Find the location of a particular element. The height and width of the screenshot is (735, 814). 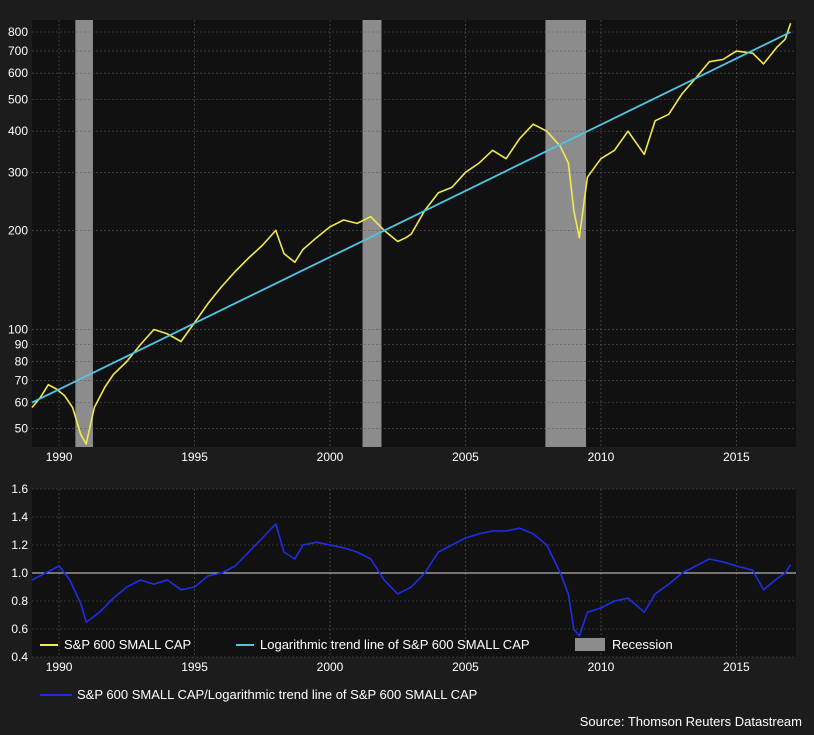

ratio-x-tick-label: 2015 is located at coordinates (736, 667).